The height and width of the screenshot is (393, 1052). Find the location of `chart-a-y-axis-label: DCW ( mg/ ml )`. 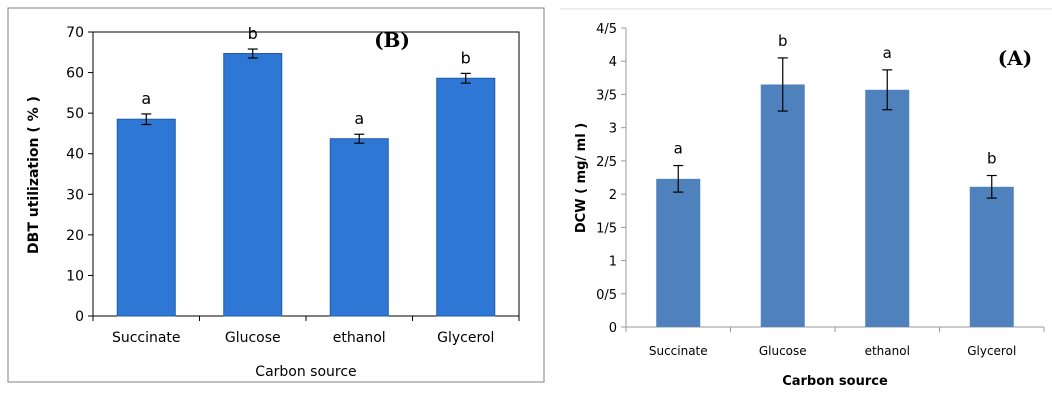

chart-a-y-axis-label: DCW ( mg/ ml ) is located at coordinates (581, 178).